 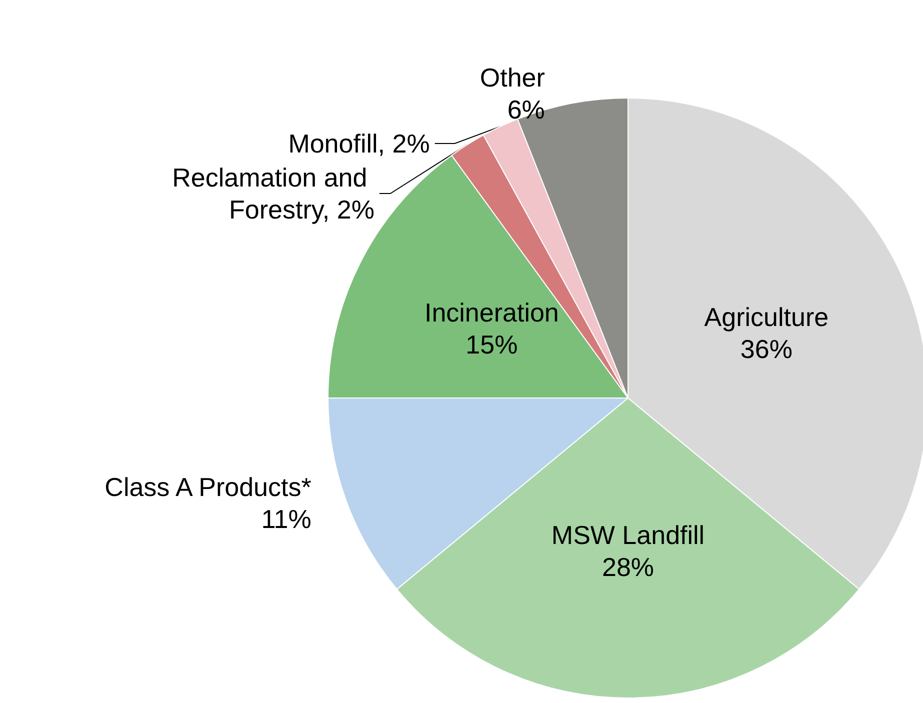 What do you see at coordinates (526, 109) in the screenshot?
I see `data-label: 6%` at bounding box center [526, 109].